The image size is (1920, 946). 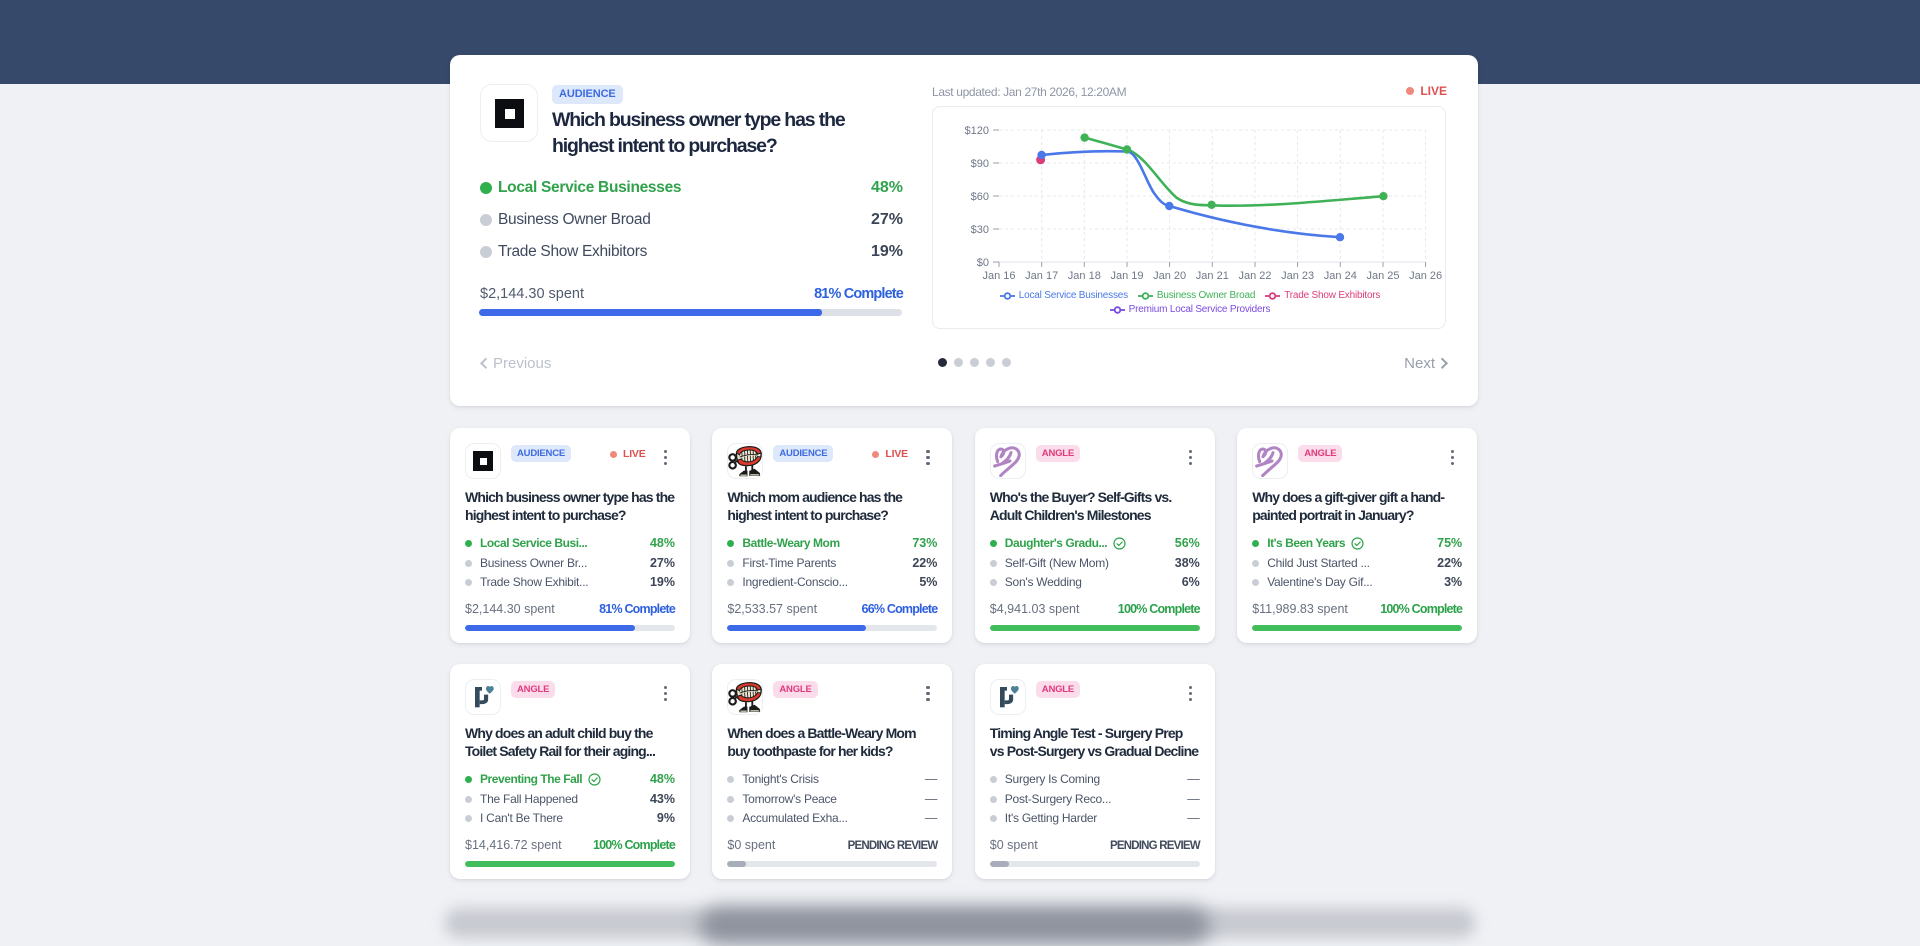 What do you see at coordinates (1169, 276) in the screenshot?
I see `svg-text: Jan 20` at bounding box center [1169, 276].